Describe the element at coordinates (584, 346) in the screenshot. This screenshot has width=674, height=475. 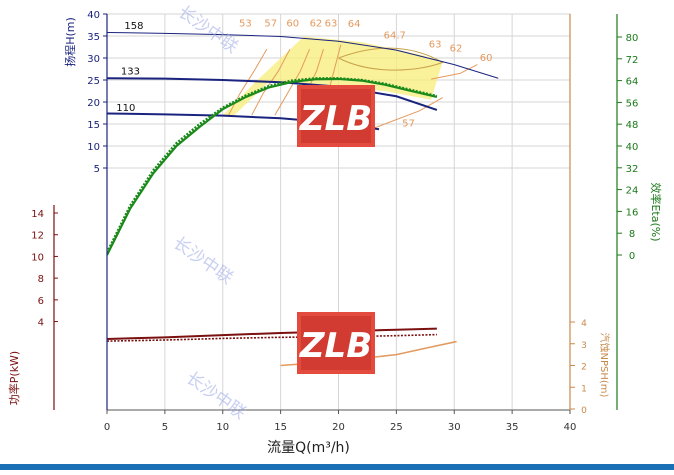
I see `npsh-tick-label: 3` at that location.